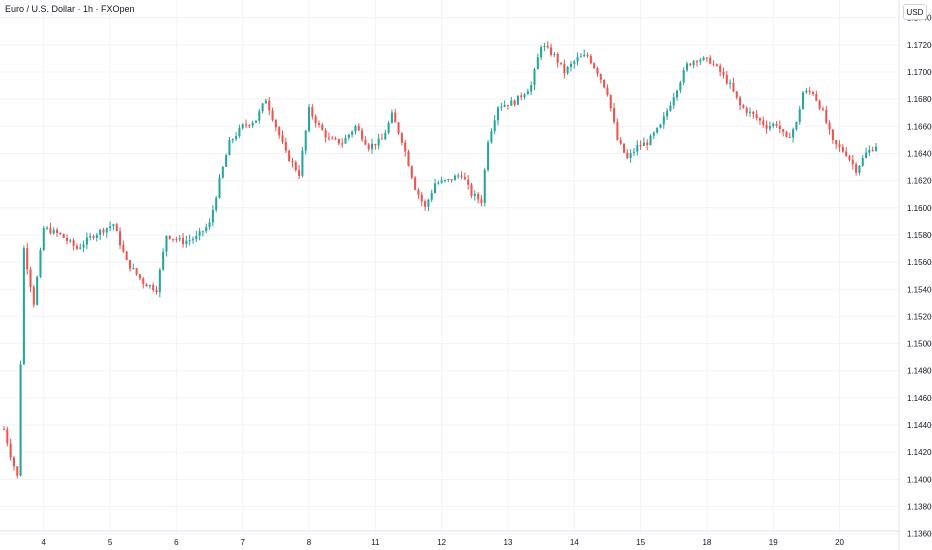 This screenshot has width=932, height=550. I want to click on price-tick-label: 1.15800, so click(919, 235).